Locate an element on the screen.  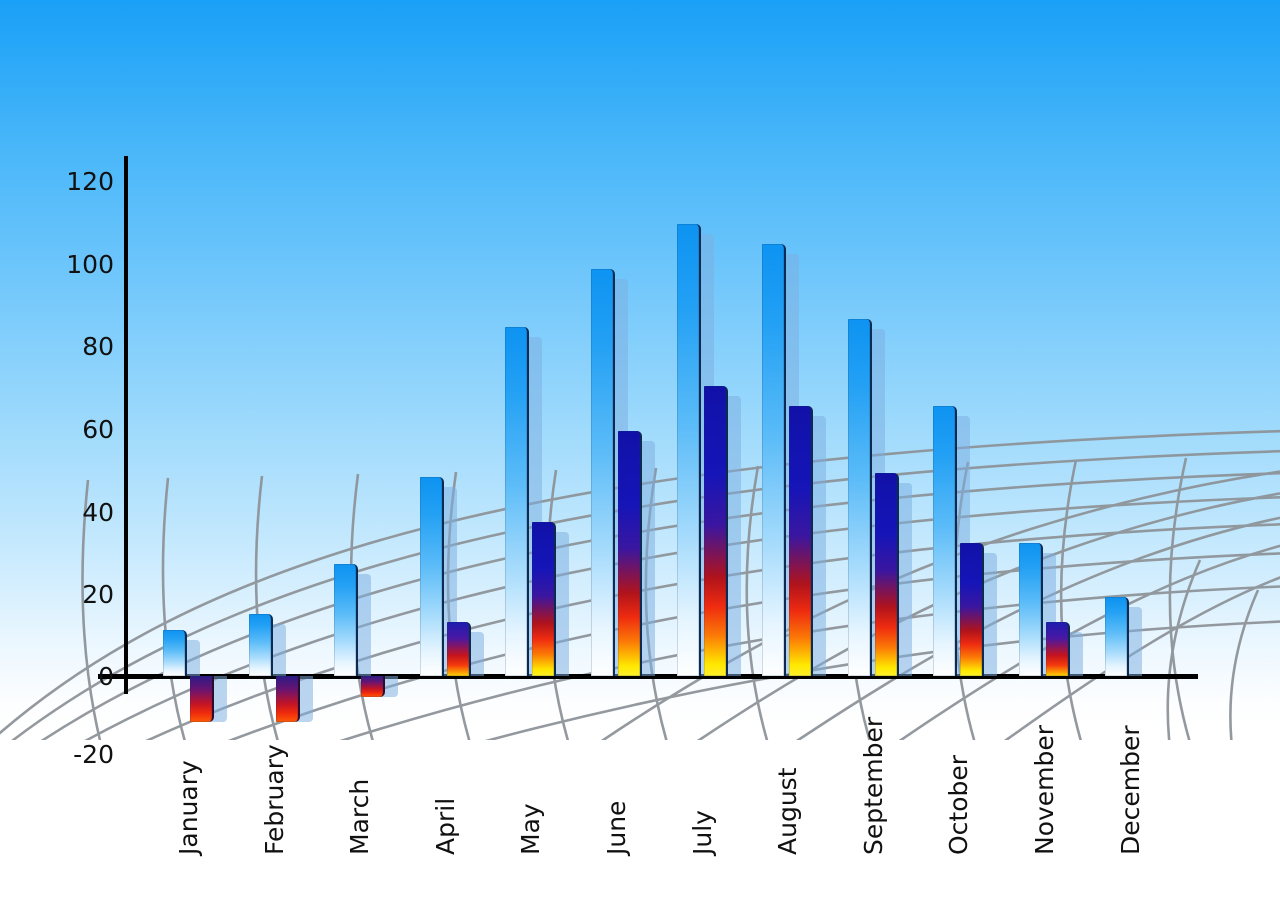
x-label-september: September is located at coordinates (873, 785).